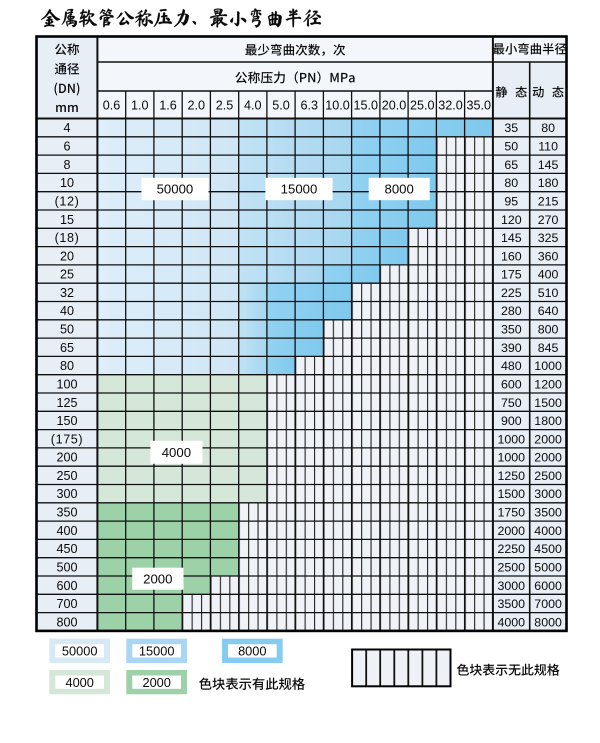  What do you see at coordinates (511, 366) in the screenshot?
I see `svg-text: 480` at bounding box center [511, 366].